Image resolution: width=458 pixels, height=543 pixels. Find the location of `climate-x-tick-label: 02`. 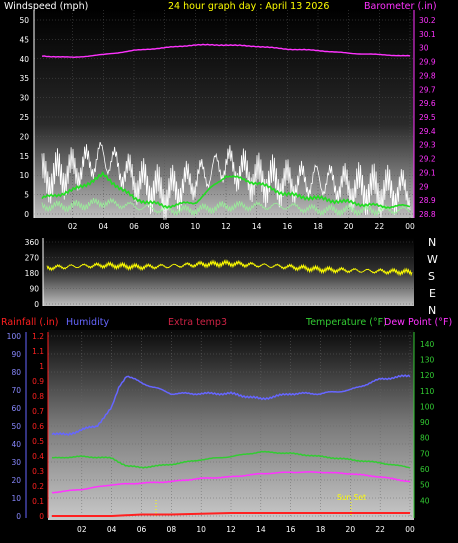

climate-x-tick-label: 02 is located at coordinates (82, 529).